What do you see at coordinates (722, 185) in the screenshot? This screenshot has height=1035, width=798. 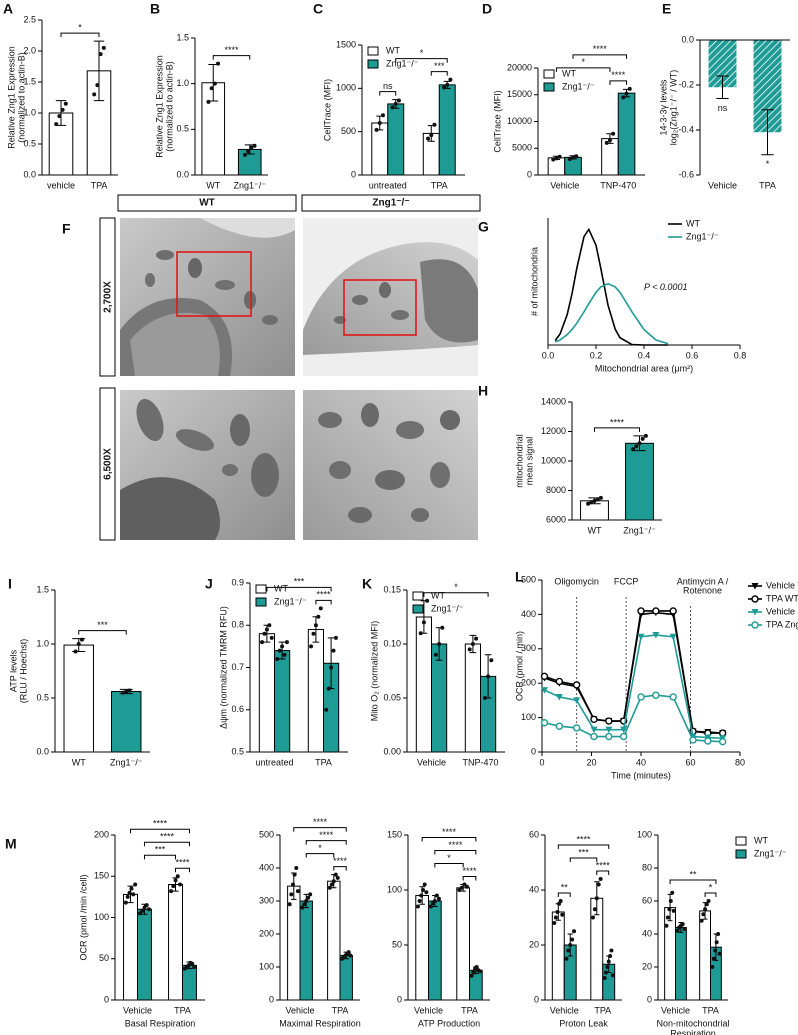 I see `x-tick-label: Vehicle` at bounding box center [722, 185].